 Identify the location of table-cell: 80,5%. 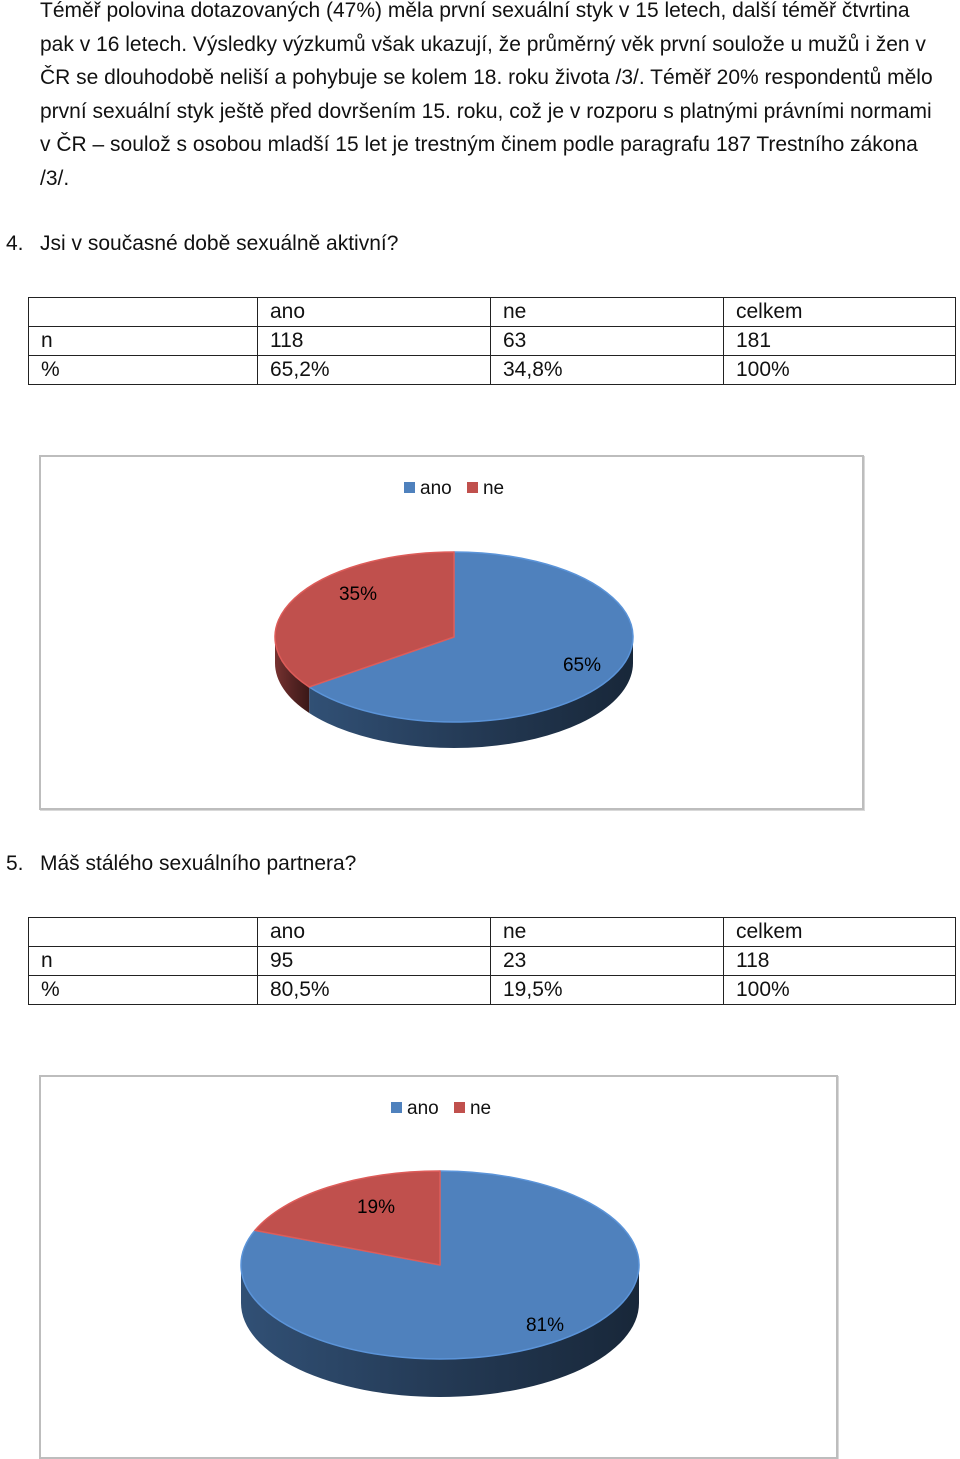
(374, 990).